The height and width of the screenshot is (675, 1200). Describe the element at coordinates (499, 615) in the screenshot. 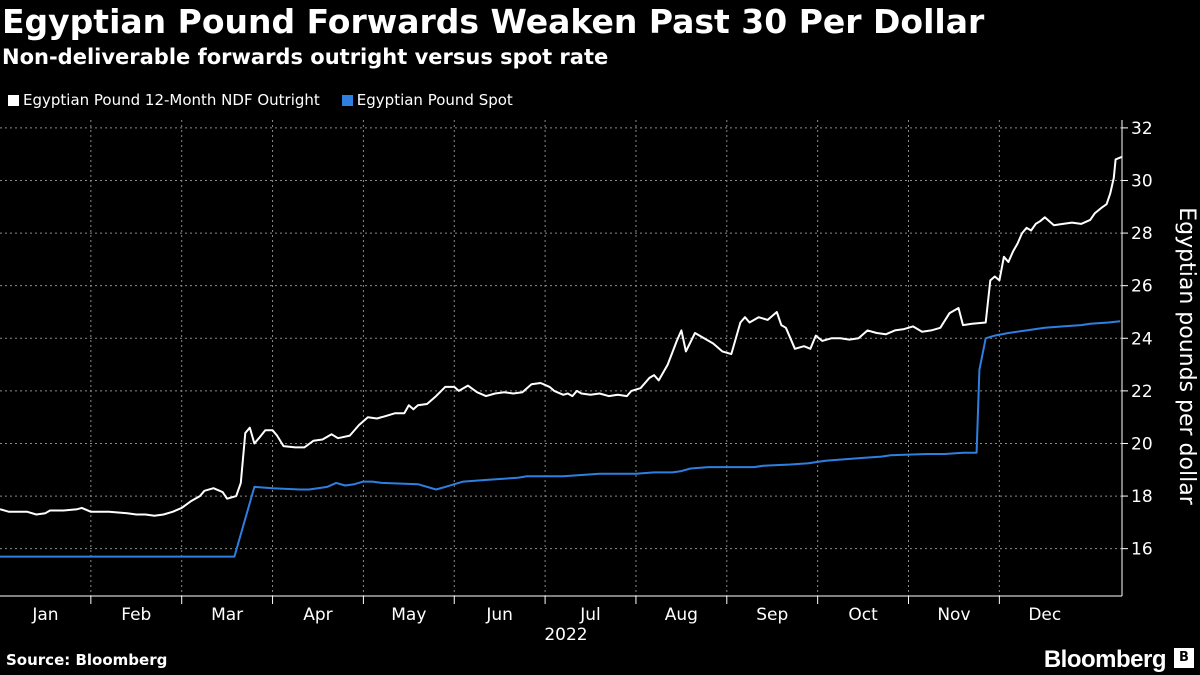

I see `x-tick-label-jun: Jun` at that location.